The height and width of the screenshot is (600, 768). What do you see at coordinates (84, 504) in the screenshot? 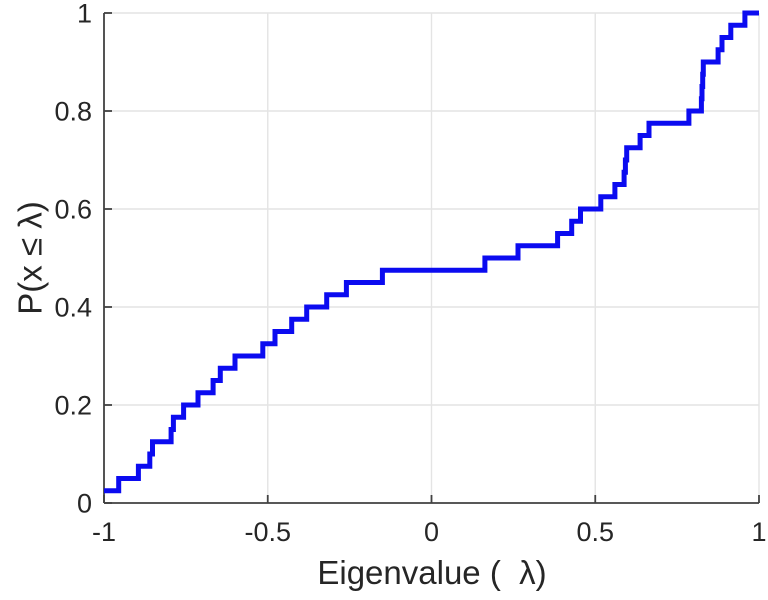
I see `y-tick-label: 0` at bounding box center [84, 504].